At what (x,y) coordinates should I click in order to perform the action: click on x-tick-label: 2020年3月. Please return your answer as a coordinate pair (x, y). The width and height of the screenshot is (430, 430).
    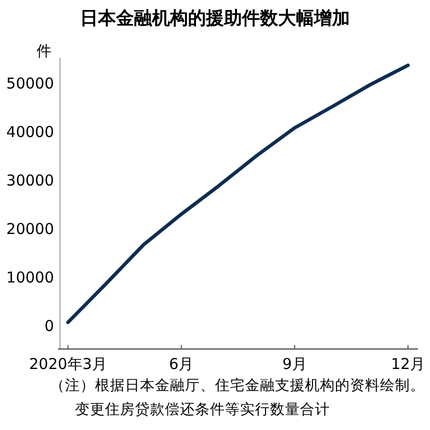
    Looking at the image, I should click on (68, 364).